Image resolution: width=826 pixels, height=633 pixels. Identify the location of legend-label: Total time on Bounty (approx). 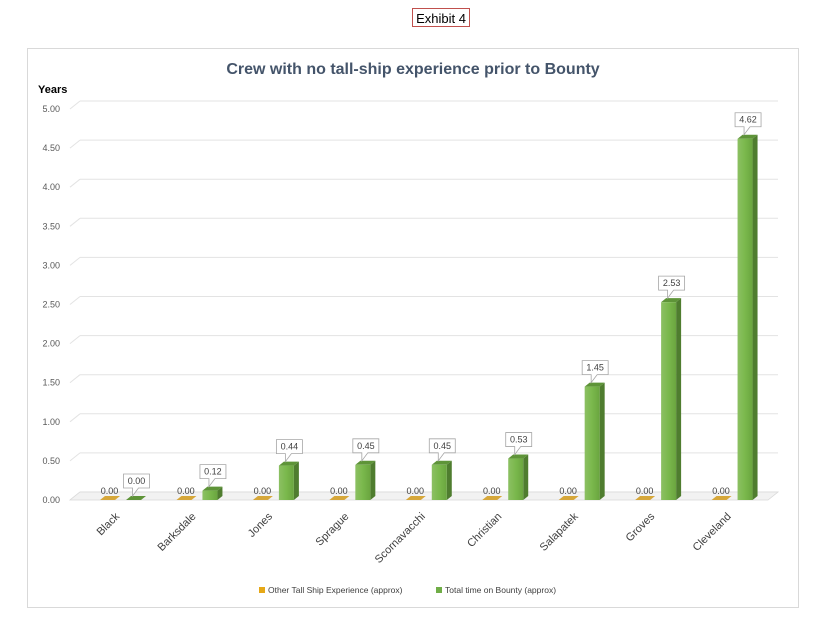
(500, 590).